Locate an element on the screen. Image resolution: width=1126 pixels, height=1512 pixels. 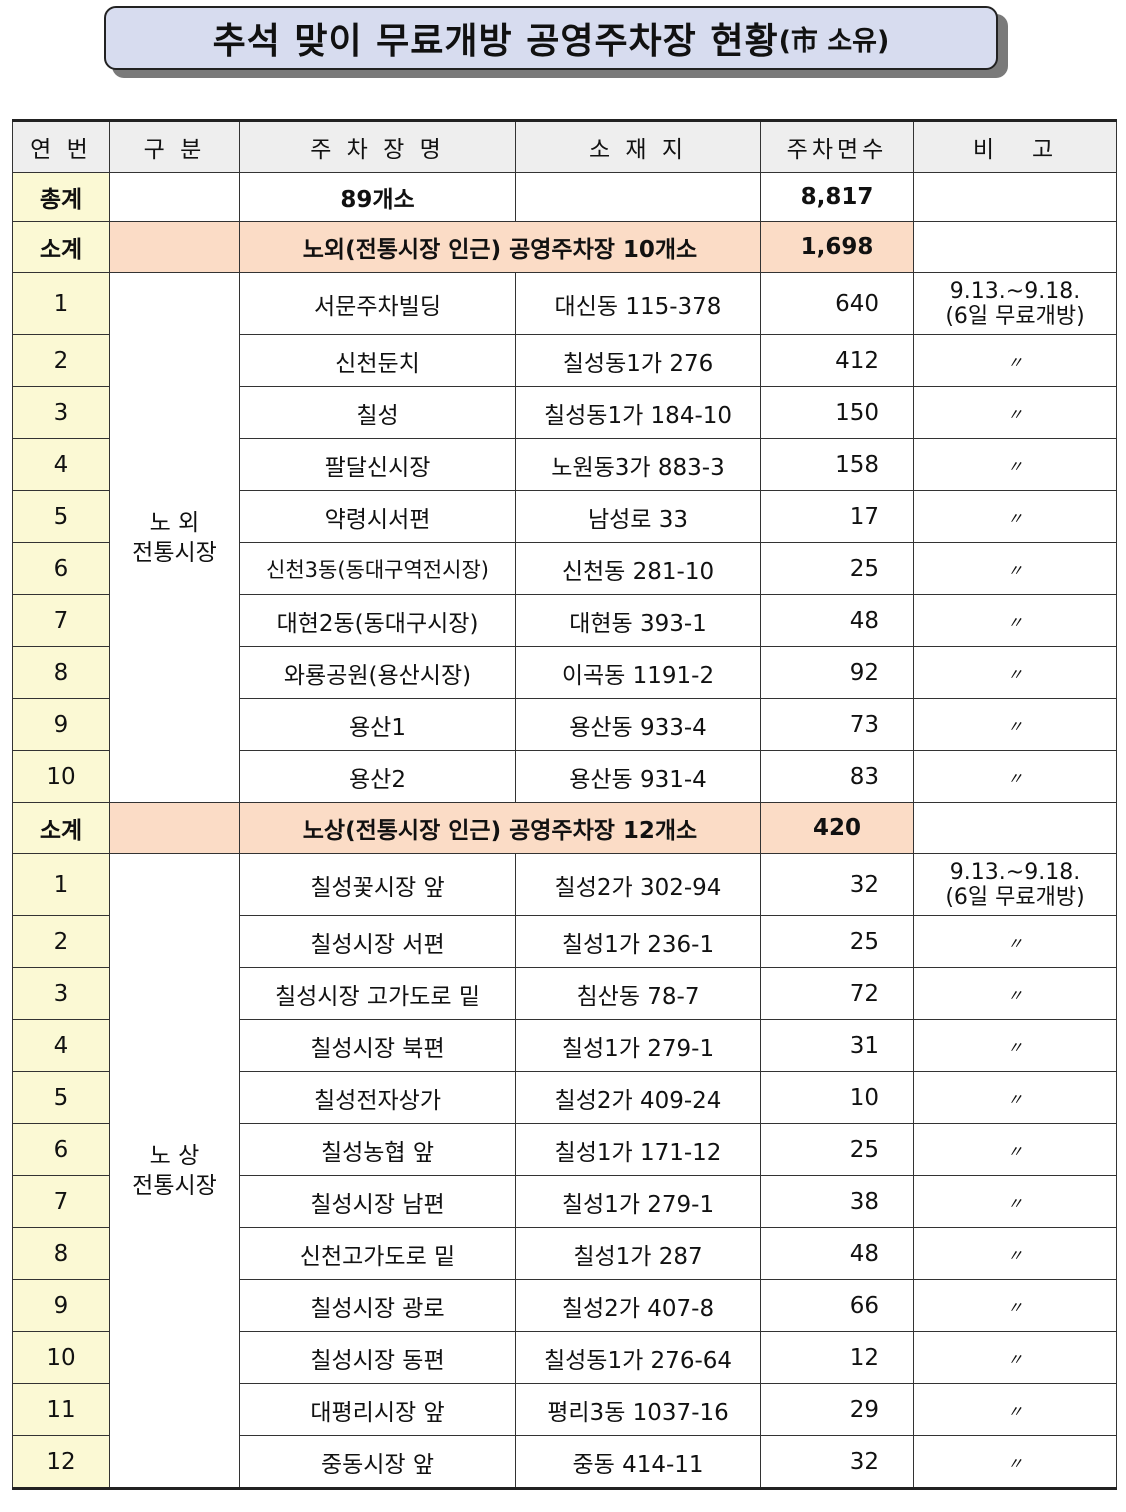
parking-spaces: 17 is located at coordinates (837, 516).